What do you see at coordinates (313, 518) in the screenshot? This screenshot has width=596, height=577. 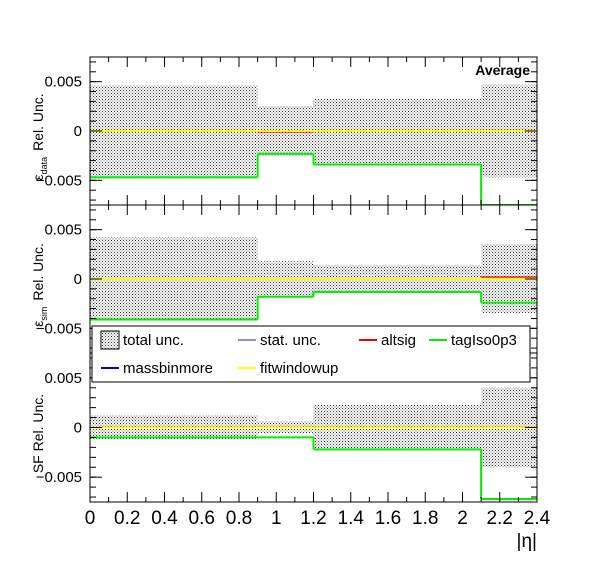 I see `x-tick-label: 1.2` at bounding box center [313, 518].